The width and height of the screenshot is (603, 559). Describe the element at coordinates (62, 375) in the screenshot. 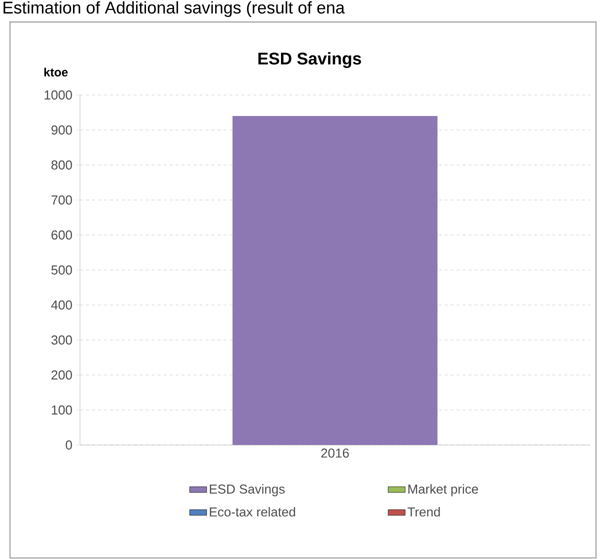

I see `y-tick-label: 200` at that location.